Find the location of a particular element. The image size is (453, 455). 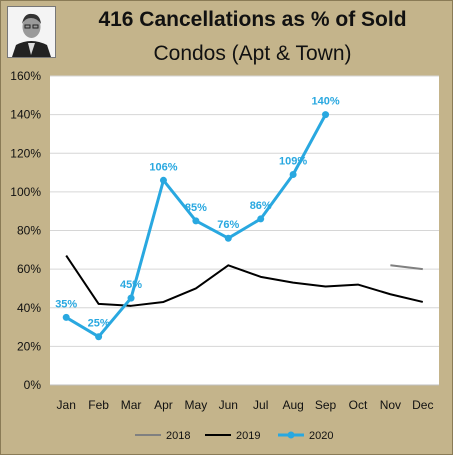

legend-label: 2018 is located at coordinates (178, 436).